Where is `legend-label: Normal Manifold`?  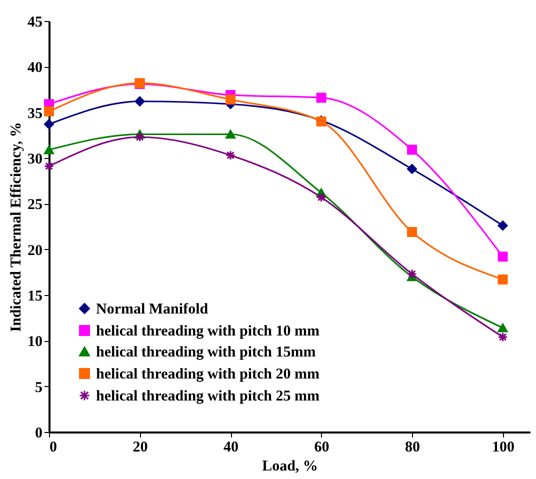 legend-label: Normal Manifold is located at coordinates (152, 310).